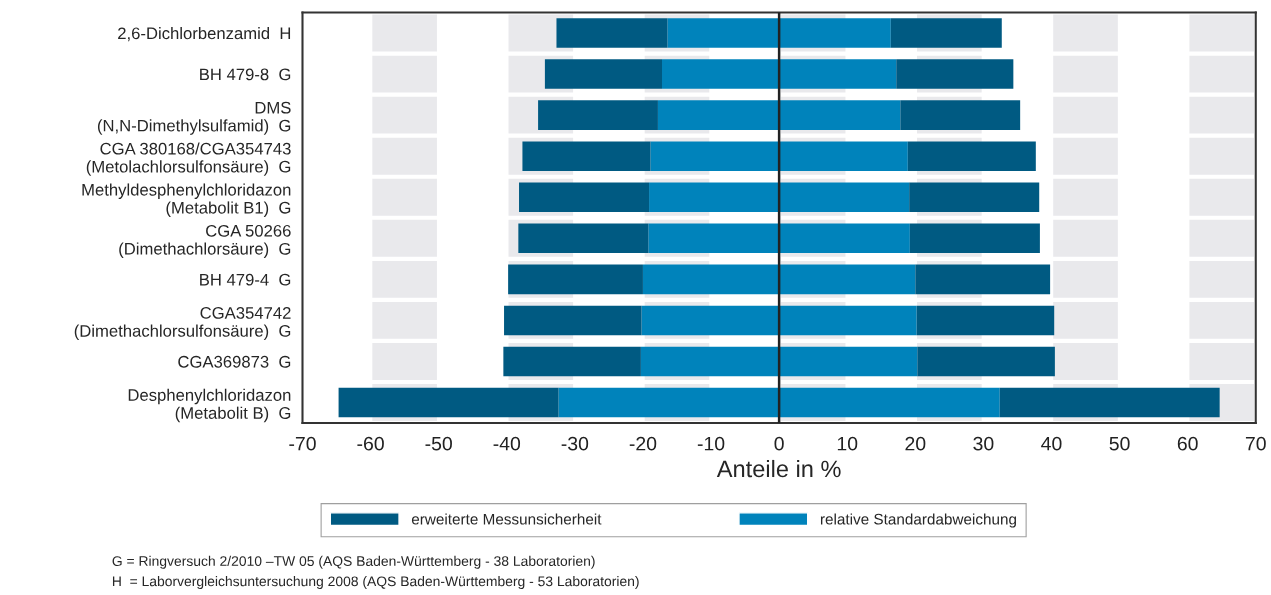  Describe the element at coordinates (204, 34) in the screenshot. I see `y-tick-label: 2,6-Dichlorbenzamid H` at that location.